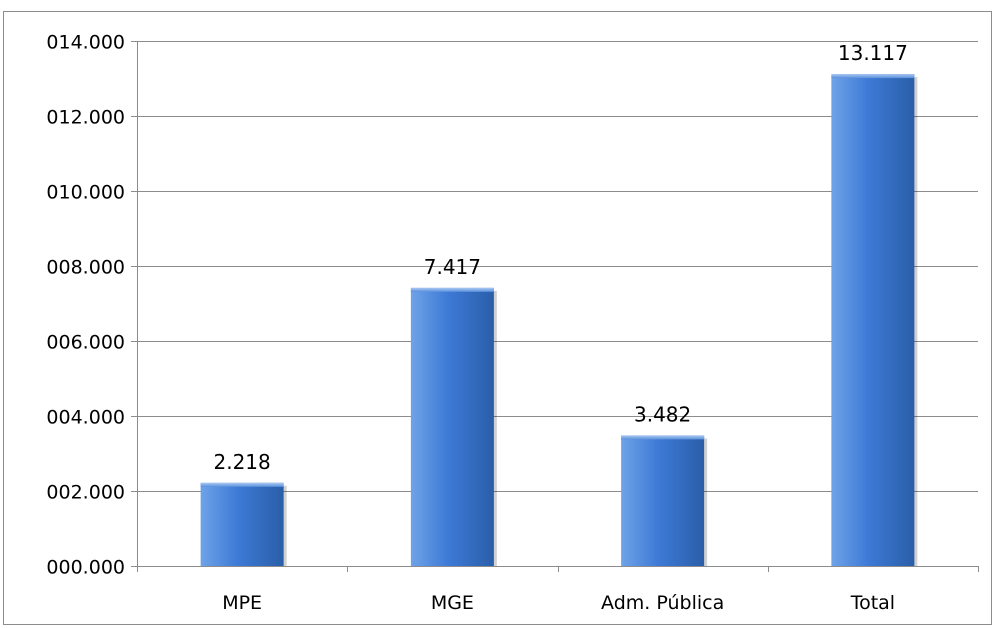 Image resolution: width=995 pixels, height=628 pixels. What do you see at coordinates (452, 267) in the screenshot?
I see `data-label: 7.417` at bounding box center [452, 267].